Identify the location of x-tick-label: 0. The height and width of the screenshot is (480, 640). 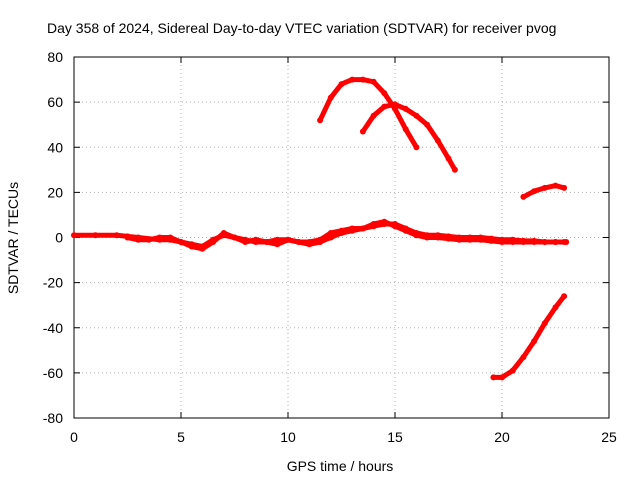
(74, 437).